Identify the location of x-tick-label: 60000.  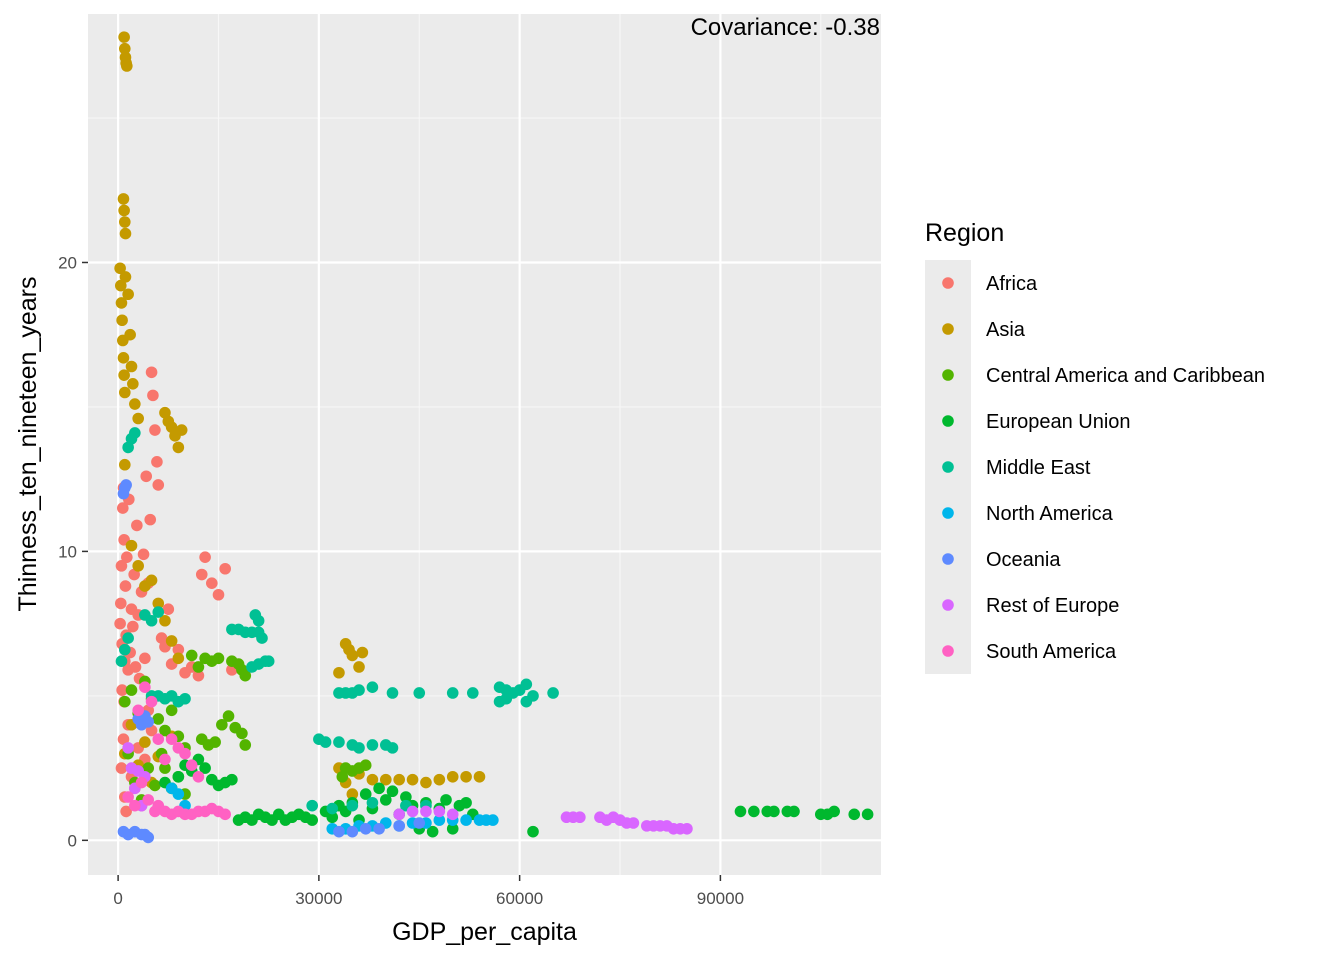
(519, 898).